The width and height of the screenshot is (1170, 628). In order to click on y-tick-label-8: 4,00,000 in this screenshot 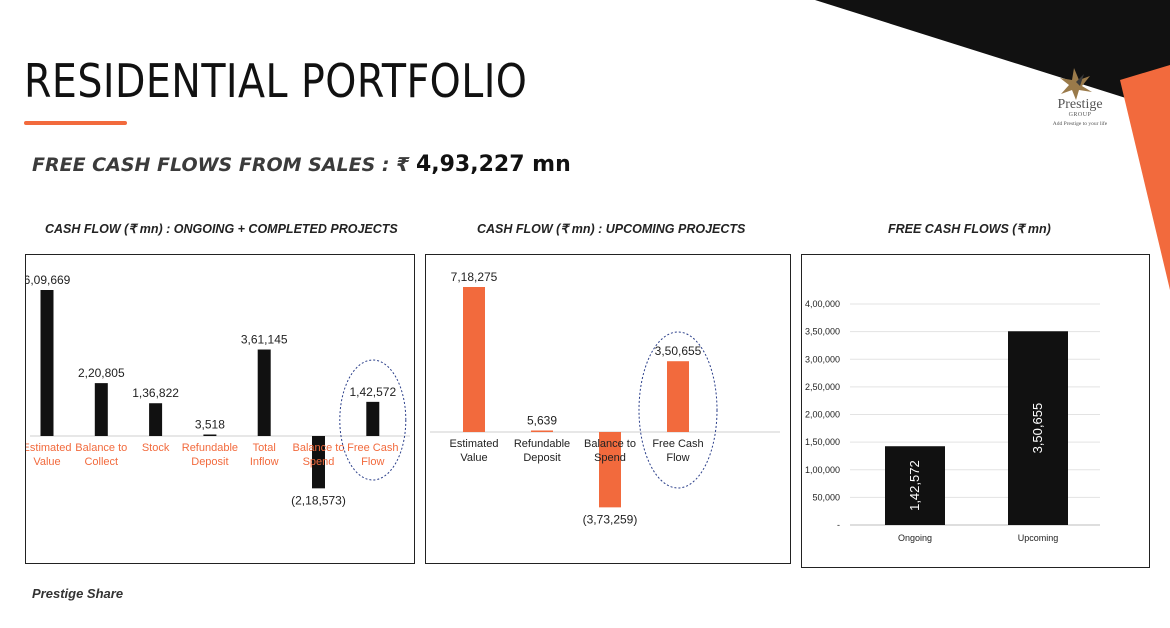, I will do `click(822, 304)`.